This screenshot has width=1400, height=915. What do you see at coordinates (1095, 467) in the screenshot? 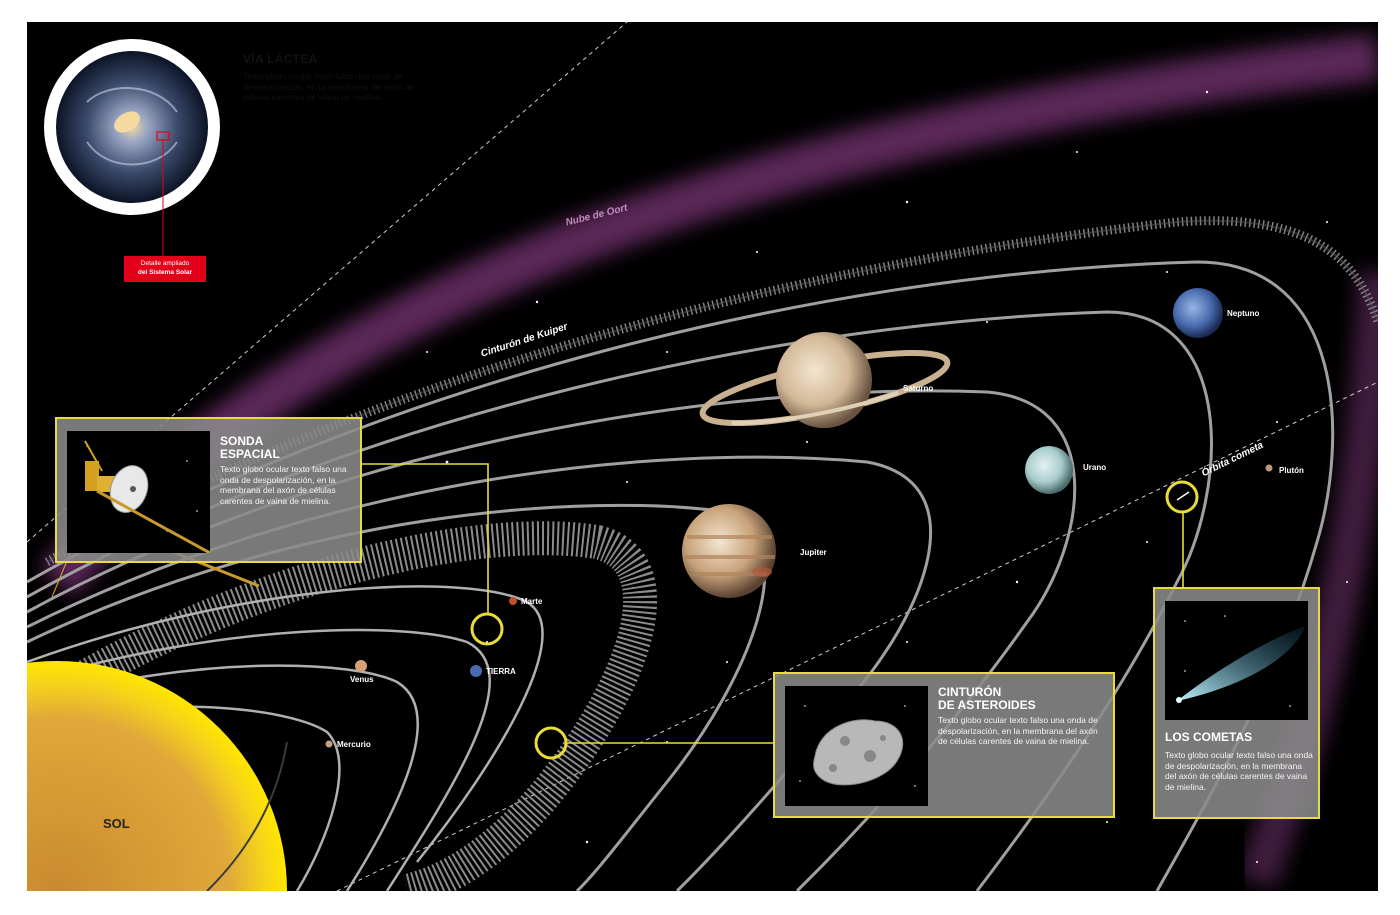
I see `urano-label: Urano` at bounding box center [1095, 467].